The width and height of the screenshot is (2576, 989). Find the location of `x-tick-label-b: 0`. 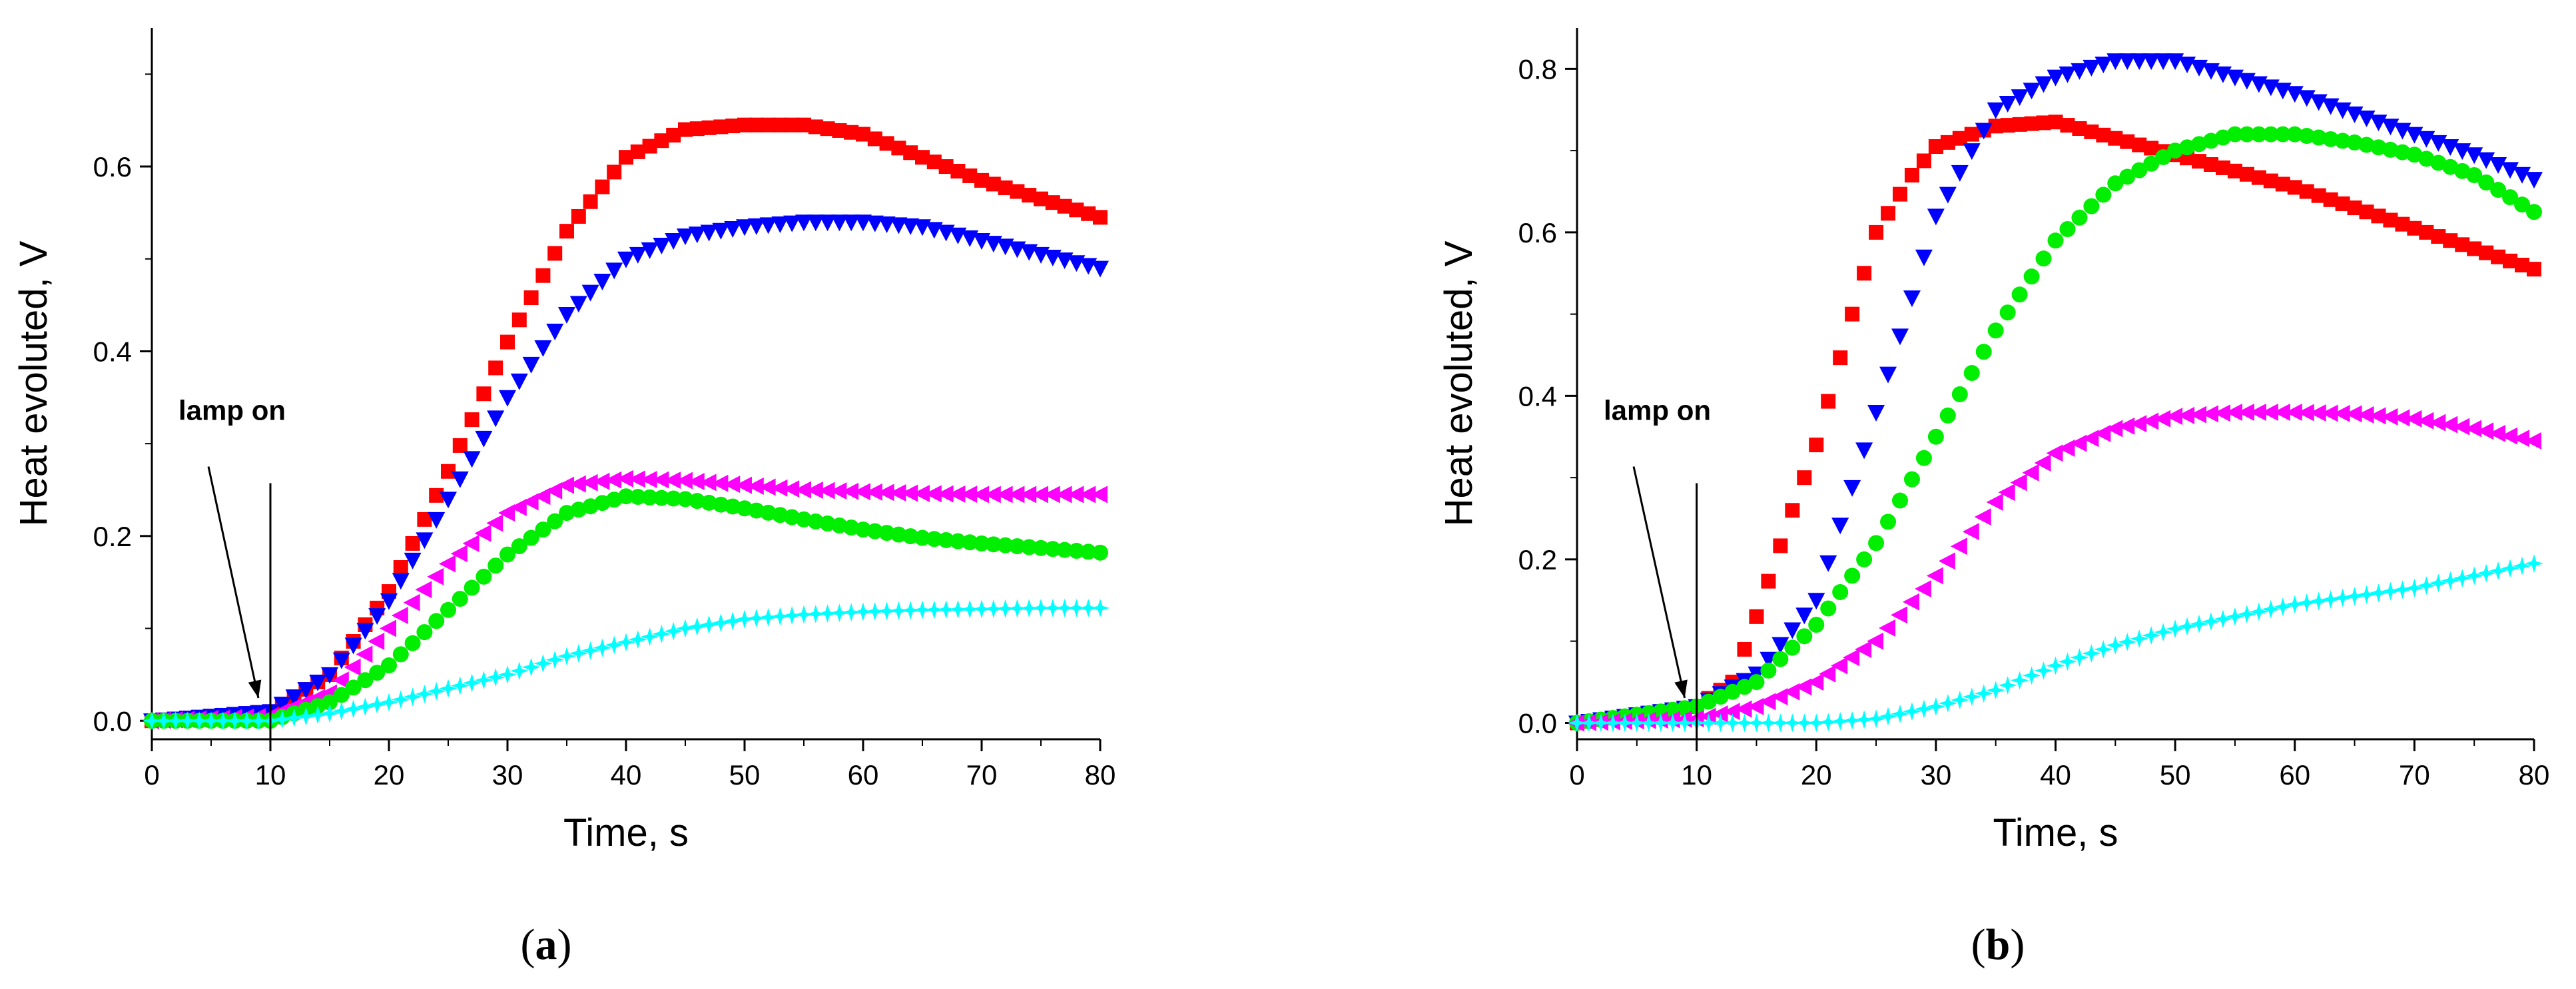

x-tick-label-b: 0 is located at coordinates (1576, 775).